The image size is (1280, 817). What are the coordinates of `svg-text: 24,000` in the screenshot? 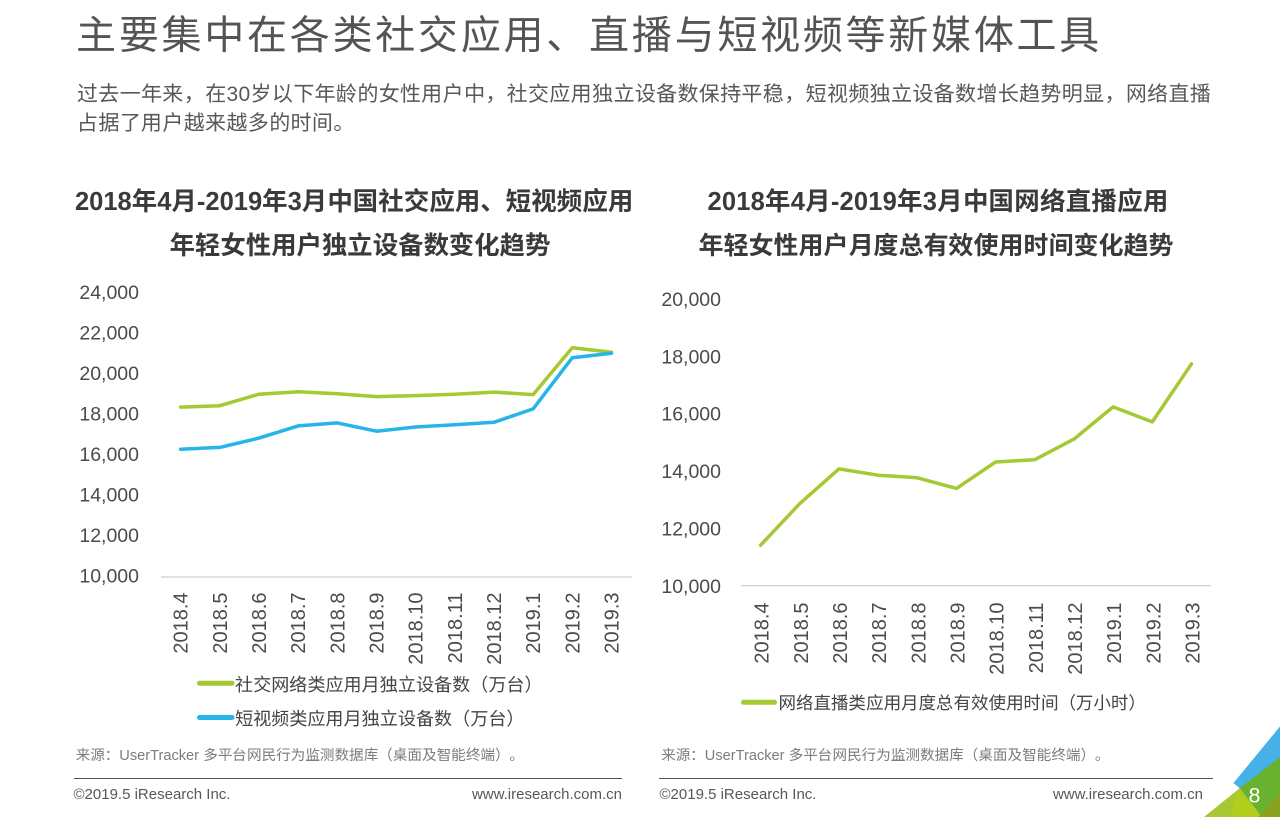 It's located at (109, 293).